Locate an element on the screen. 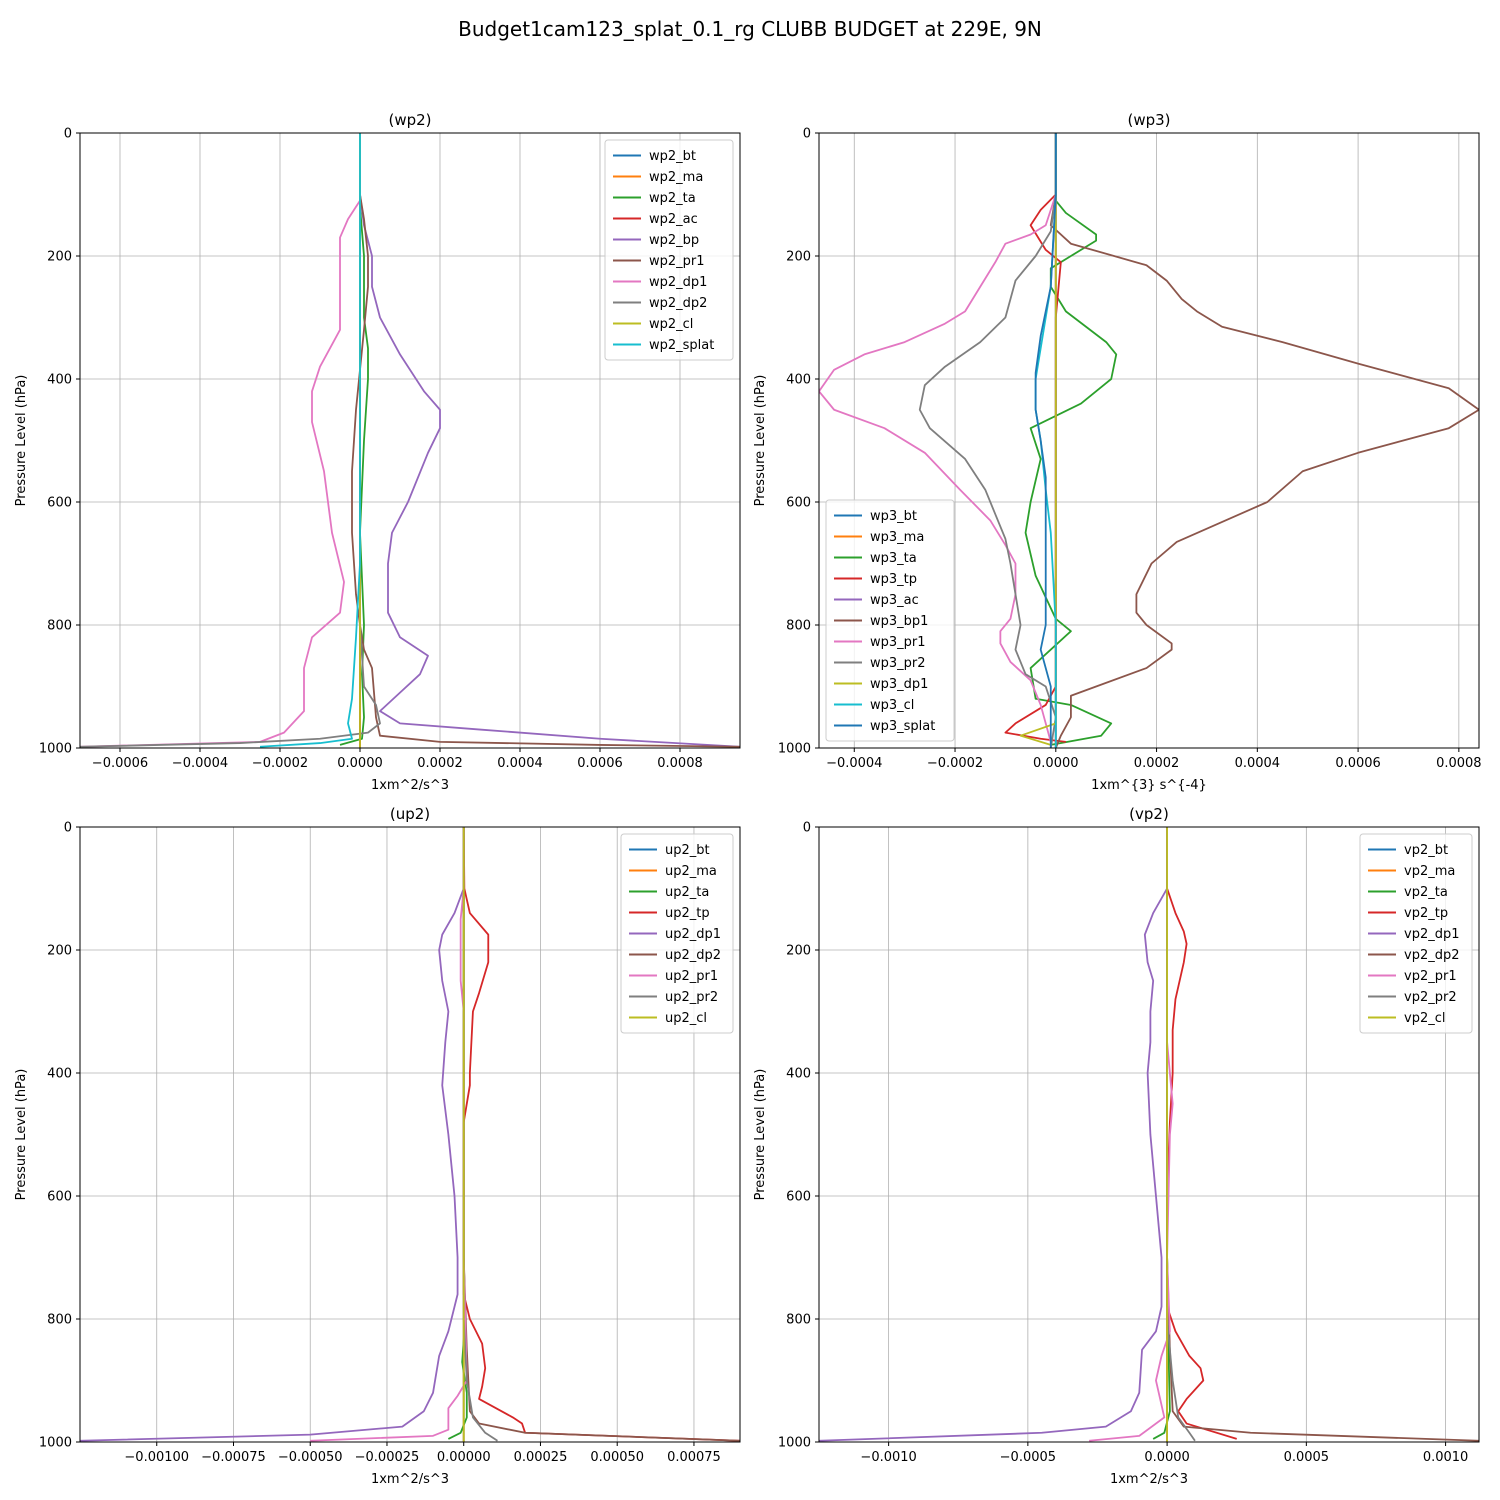  legend-label: wp3_bt is located at coordinates (893, 516).